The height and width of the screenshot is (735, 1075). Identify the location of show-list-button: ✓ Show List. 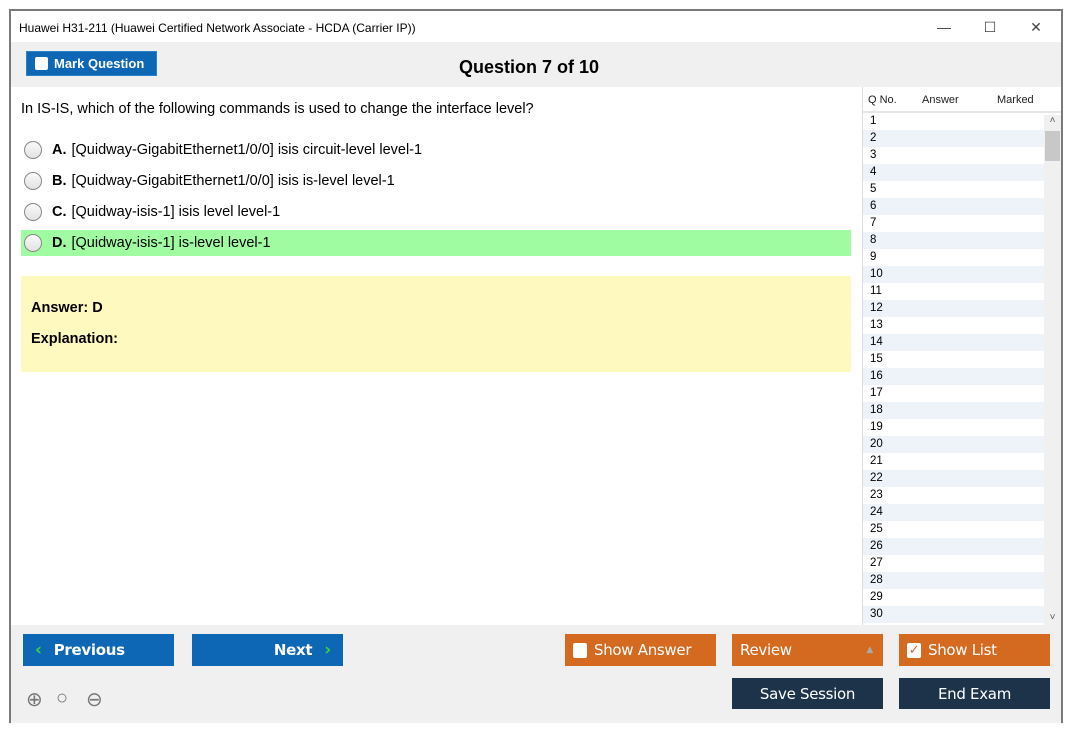
(974, 650).